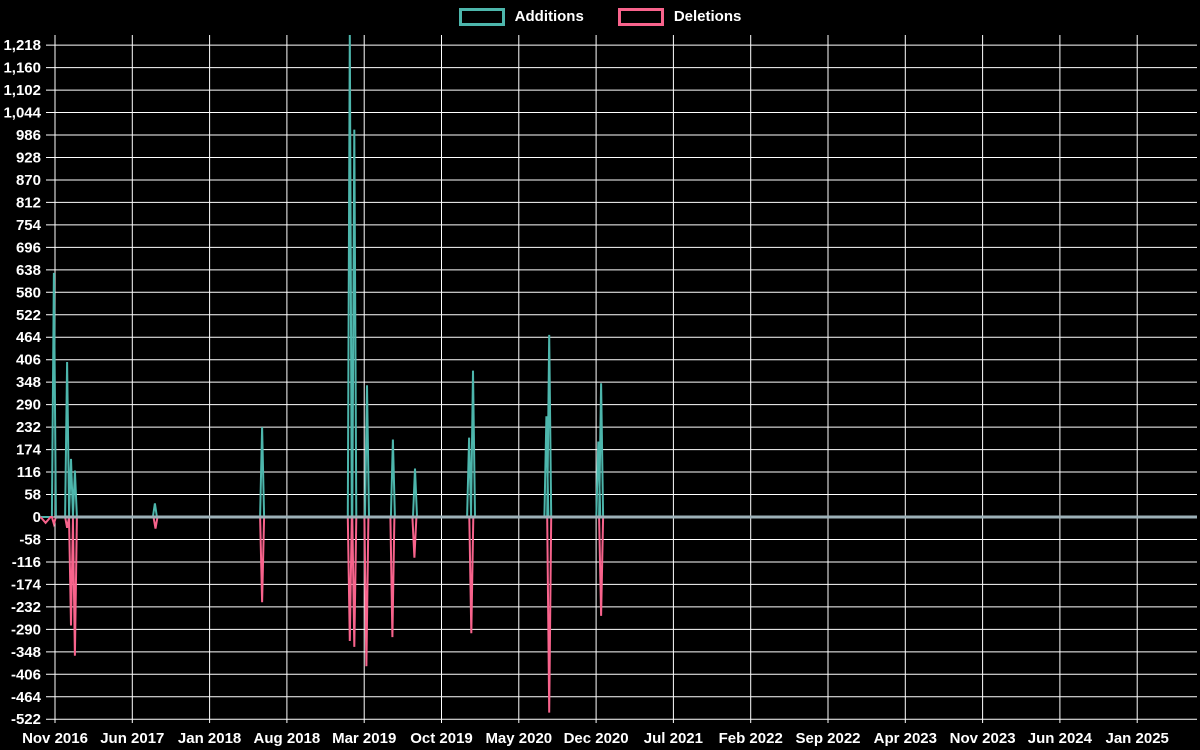 The image size is (1200, 750). I want to click on y-tick-label: 1,160, so click(22, 68).